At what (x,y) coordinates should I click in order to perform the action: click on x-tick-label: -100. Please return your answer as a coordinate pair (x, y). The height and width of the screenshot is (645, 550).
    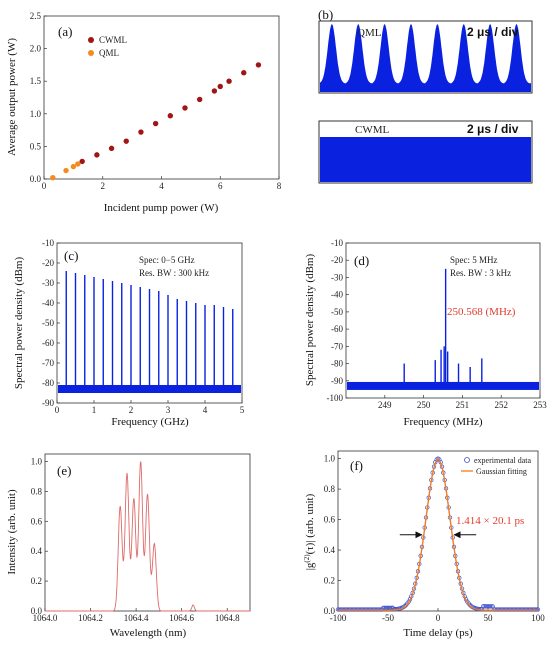
    Looking at the image, I should click on (338, 618).